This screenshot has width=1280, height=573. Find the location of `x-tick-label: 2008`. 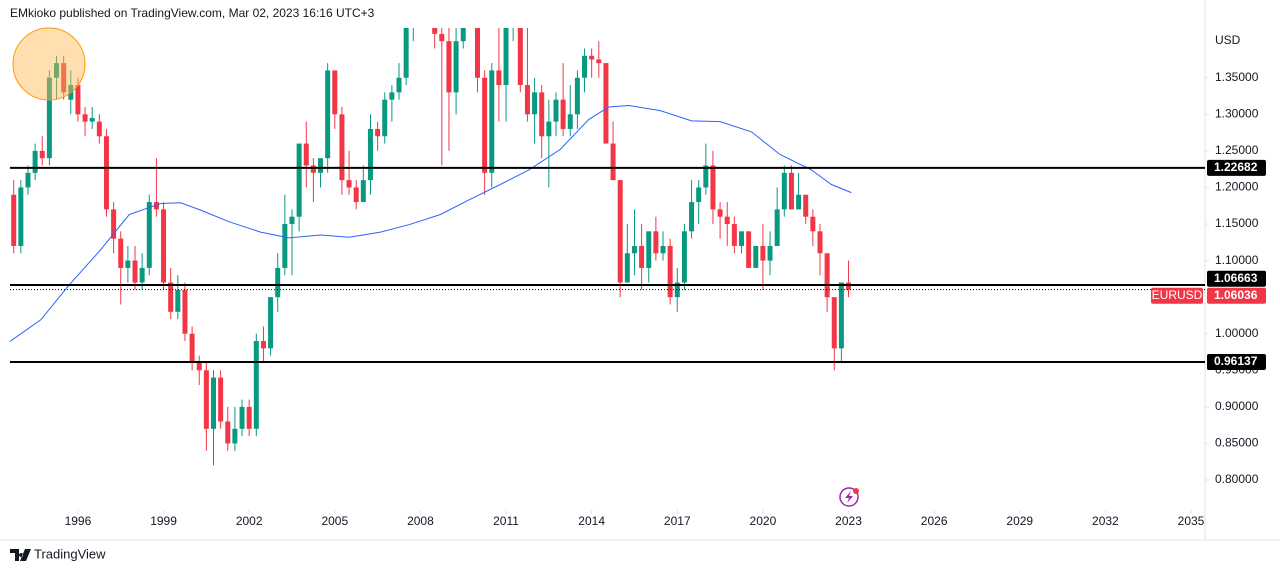

x-tick-label: 2008 is located at coordinates (420, 521).